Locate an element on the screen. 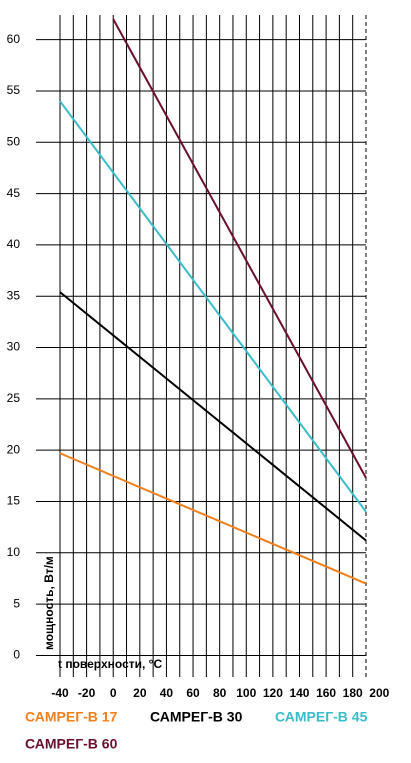 The height and width of the screenshot is (763, 411). x-tick-label: 180 is located at coordinates (353, 693).